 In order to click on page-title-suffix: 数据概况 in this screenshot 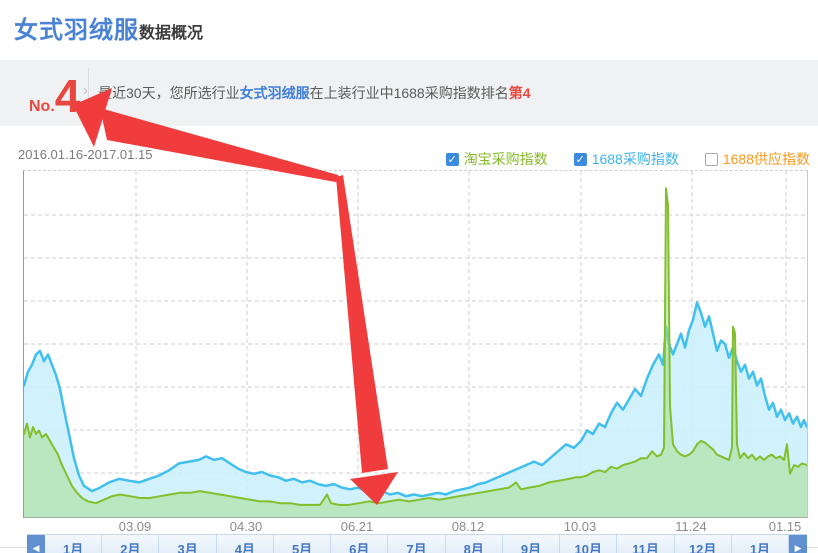, I will do `click(171, 33)`.